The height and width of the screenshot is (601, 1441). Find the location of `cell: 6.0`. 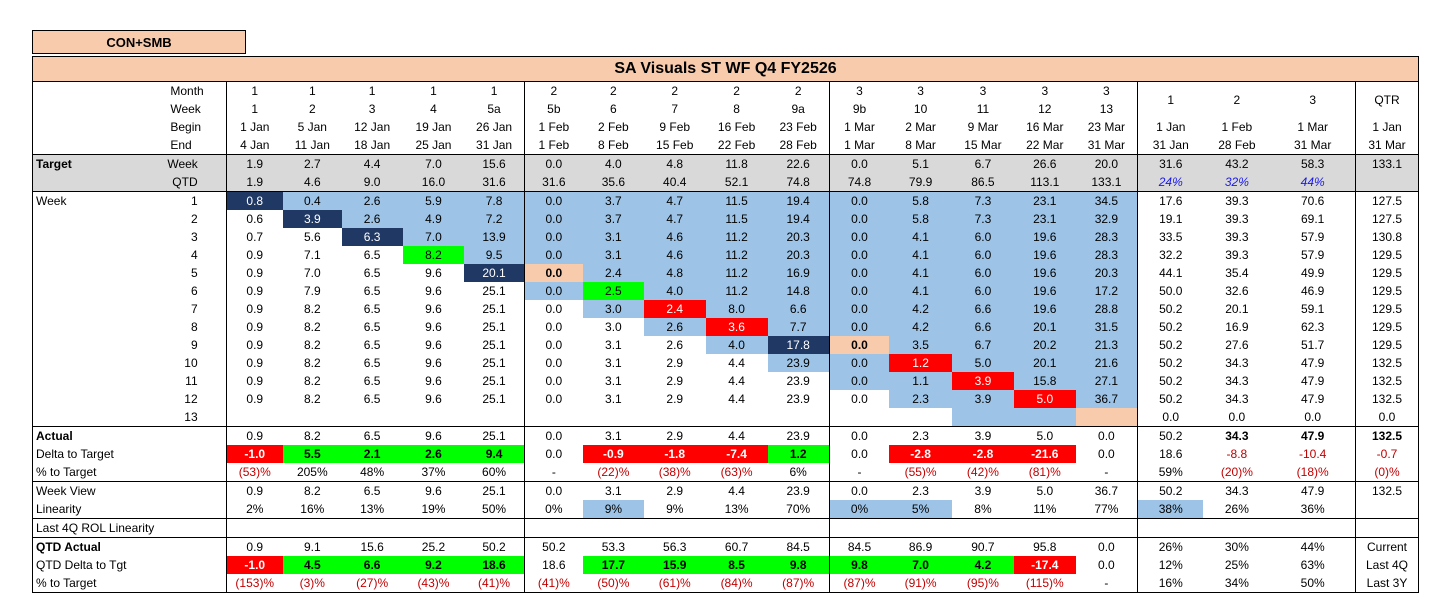

cell: 6.0 is located at coordinates (983, 255).